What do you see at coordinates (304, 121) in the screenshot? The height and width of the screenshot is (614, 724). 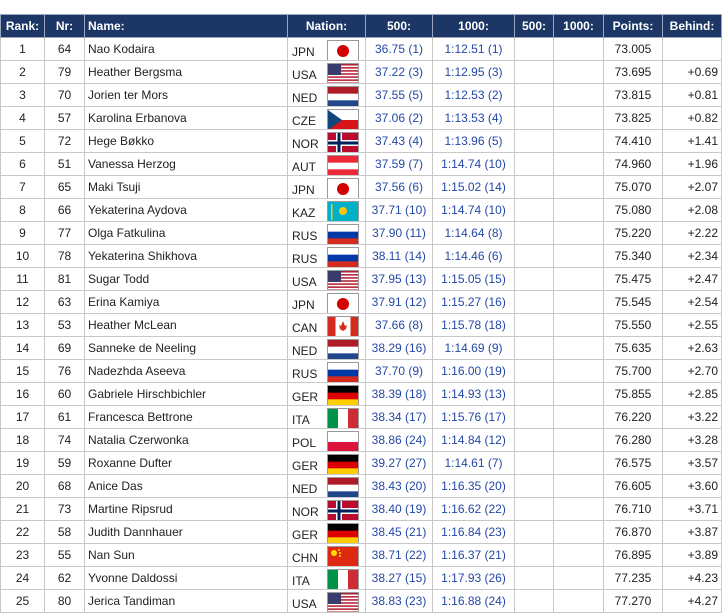 I see `nation-code: CZE` at bounding box center [304, 121].